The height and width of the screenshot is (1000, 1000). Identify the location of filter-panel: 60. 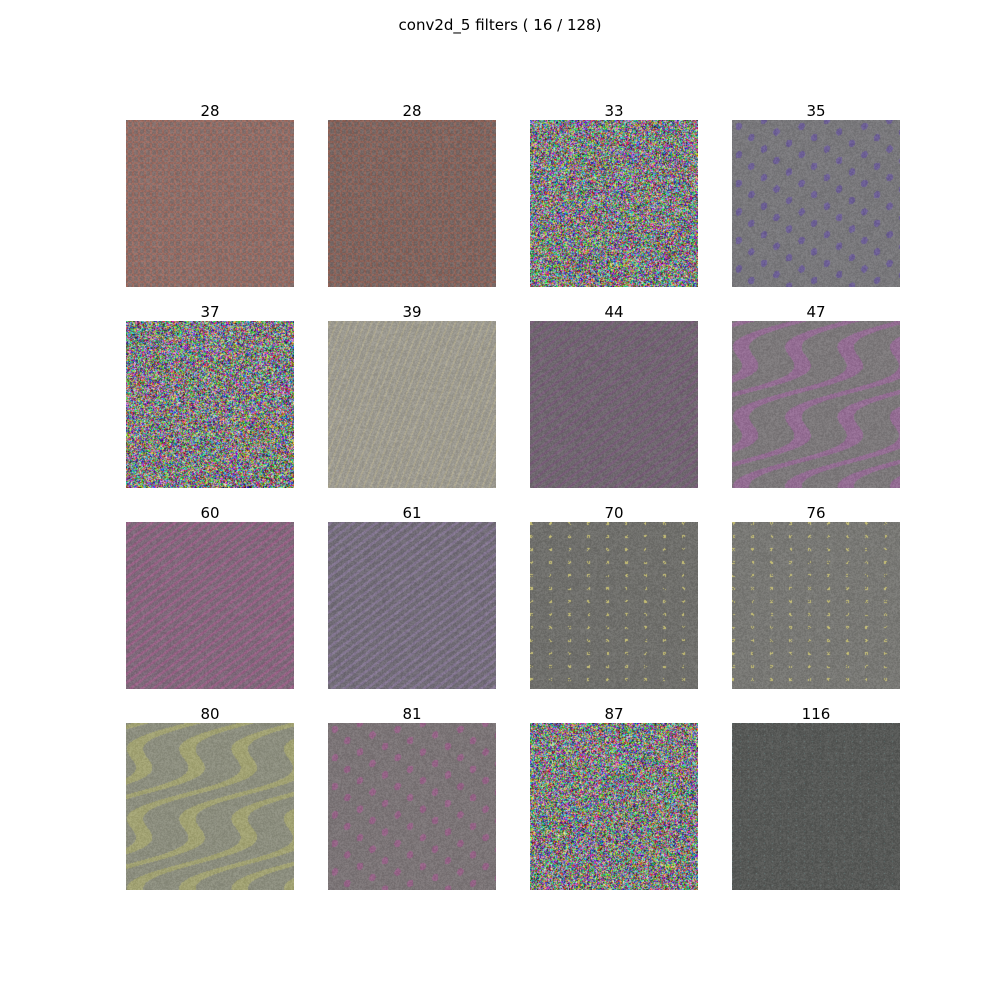
(210, 596).